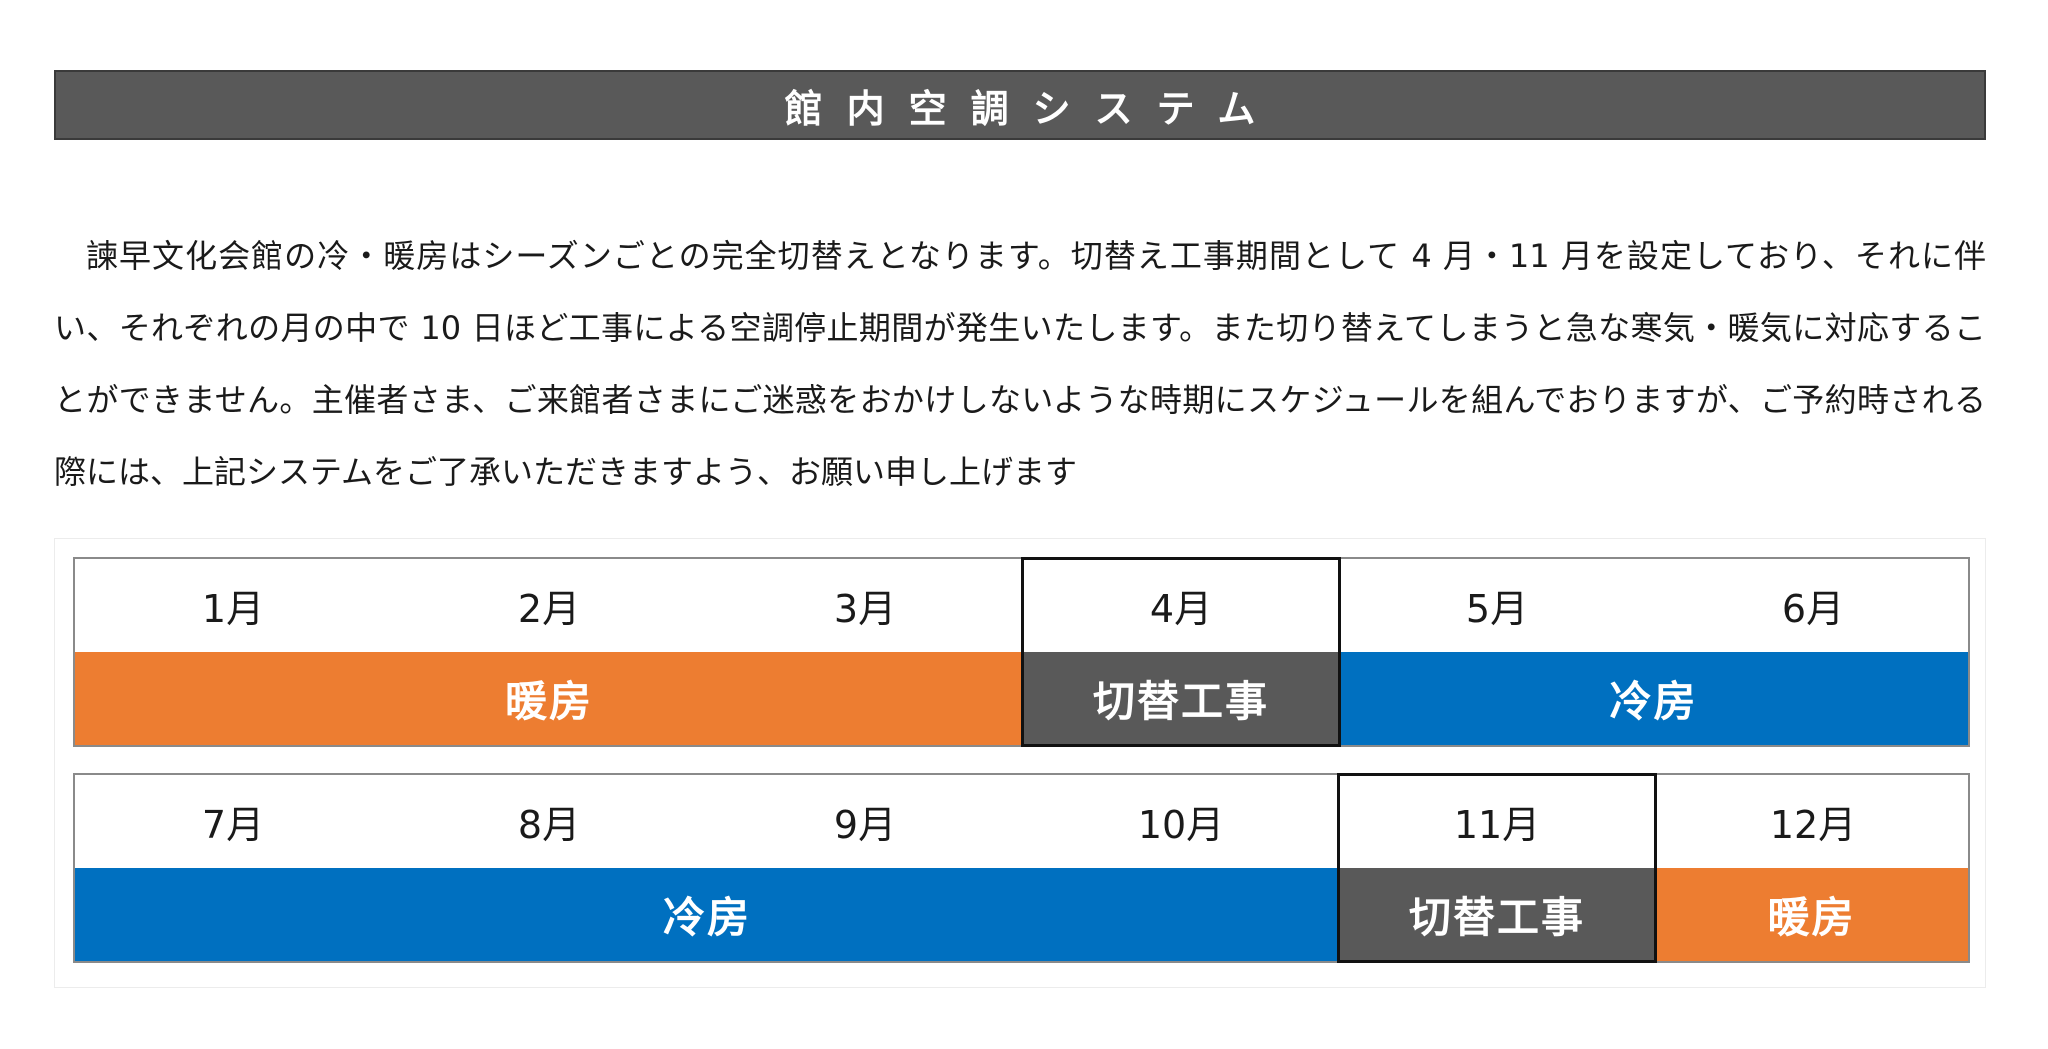  What do you see at coordinates (233, 825) in the screenshot?
I see `month-label-7: 7月` at bounding box center [233, 825].